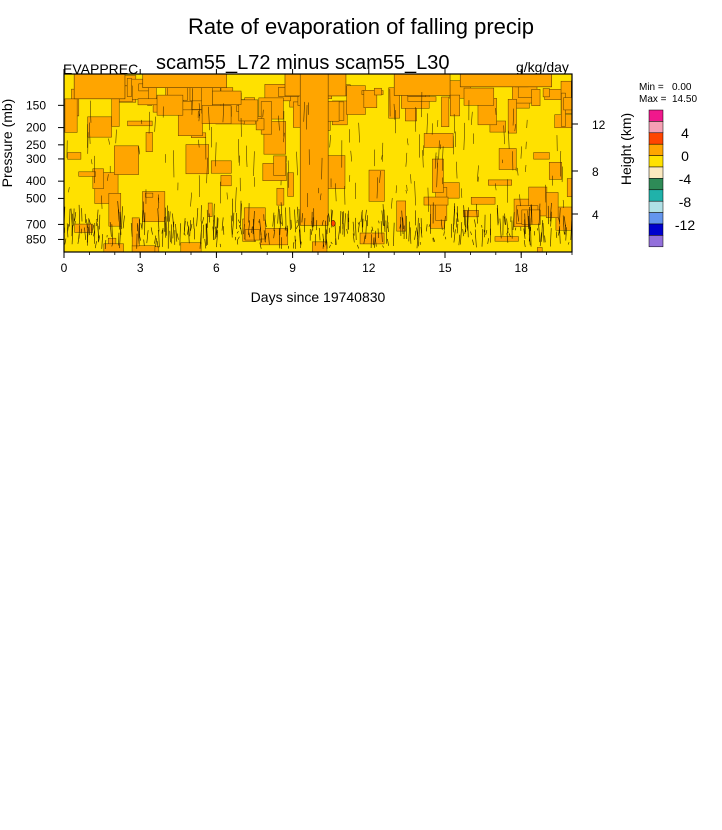  What do you see at coordinates (595, 215) in the screenshot?
I see `y2-tick-label: 4` at bounding box center [595, 215].